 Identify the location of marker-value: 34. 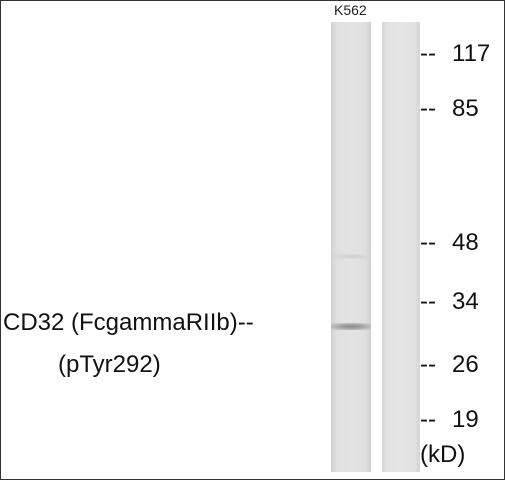
(465, 301).